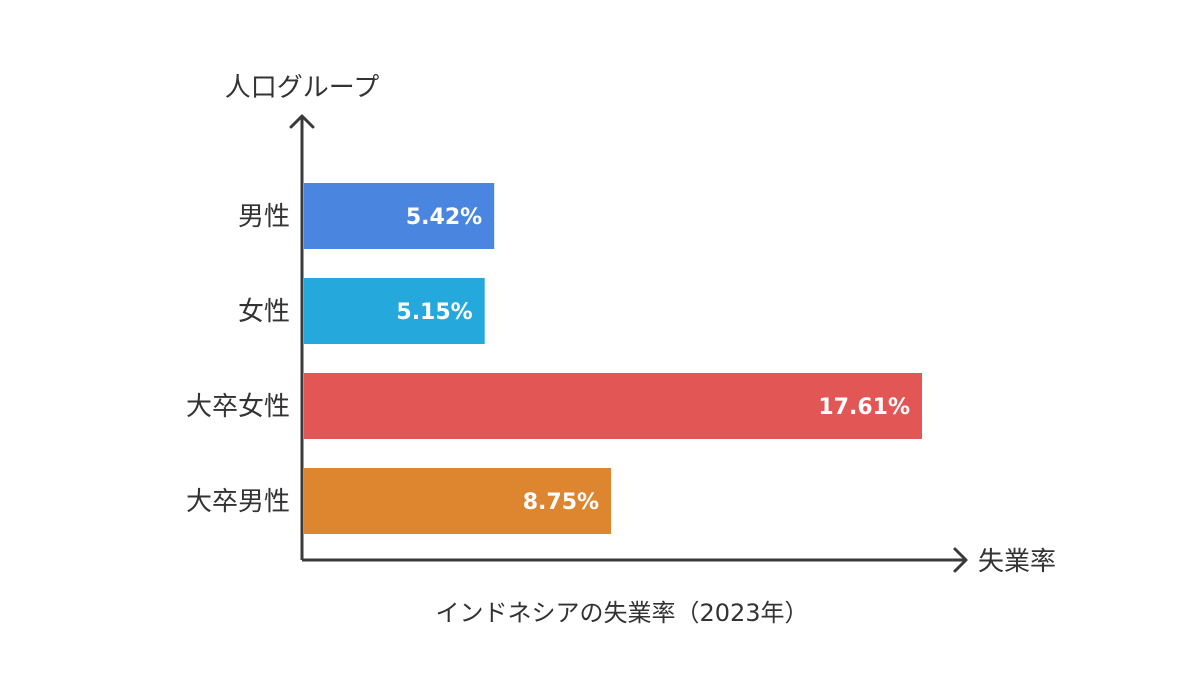 The width and height of the screenshot is (1200, 675). Describe the element at coordinates (960, 560) in the screenshot. I see `x-axis-arrow` at that location.